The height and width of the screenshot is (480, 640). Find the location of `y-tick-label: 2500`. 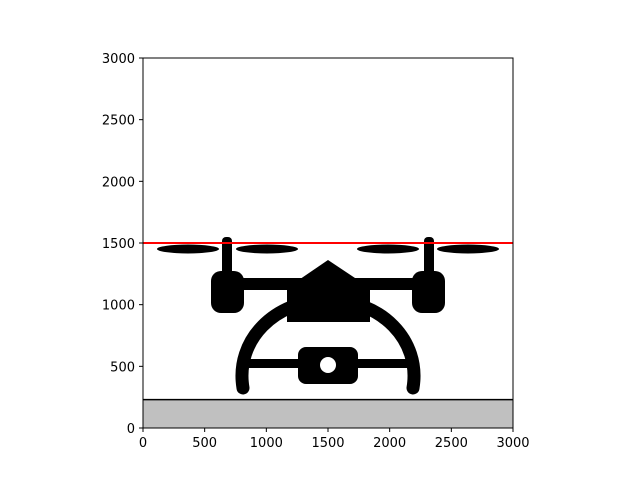

y-tick-label: 2500 is located at coordinates (118, 121).